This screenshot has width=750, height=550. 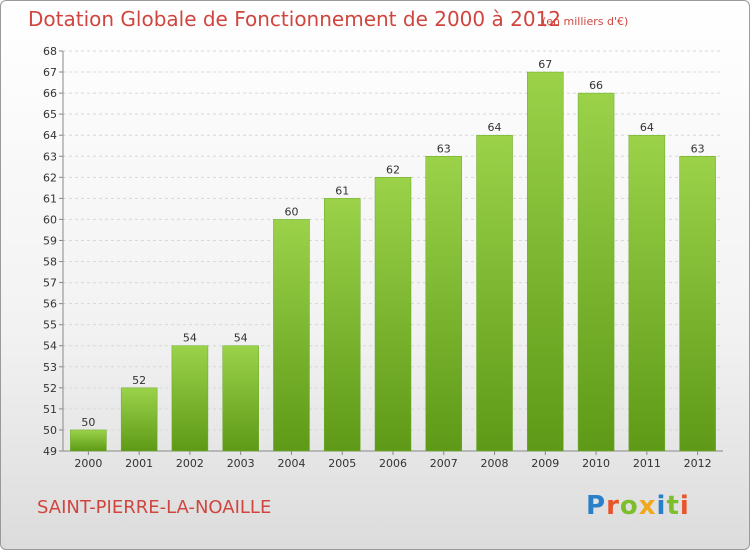 What do you see at coordinates (190, 463) in the screenshot?
I see `x-tick-label: 2002` at bounding box center [190, 463].